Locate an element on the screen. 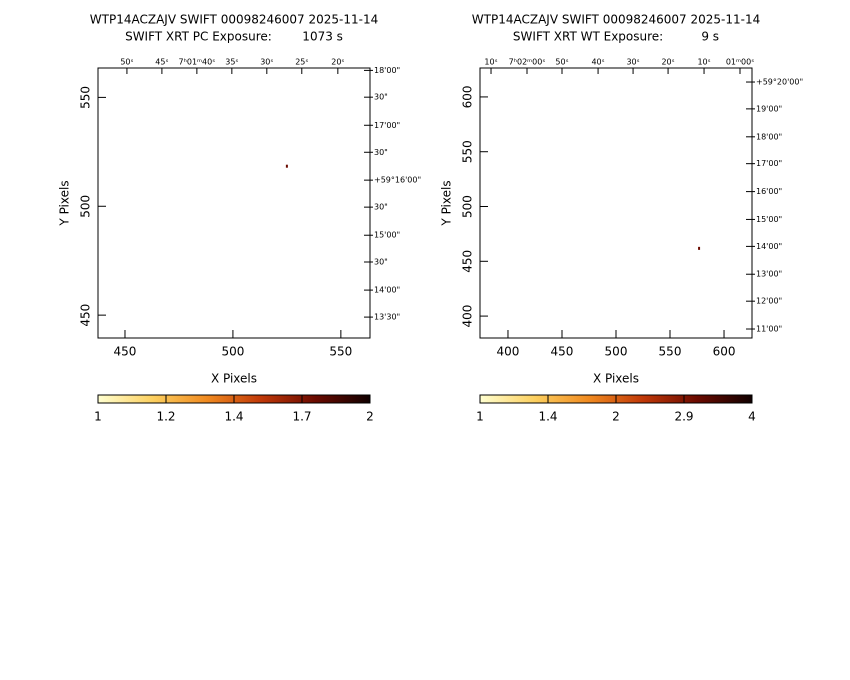  right-tick-label: 13'30" is located at coordinates (387, 317).